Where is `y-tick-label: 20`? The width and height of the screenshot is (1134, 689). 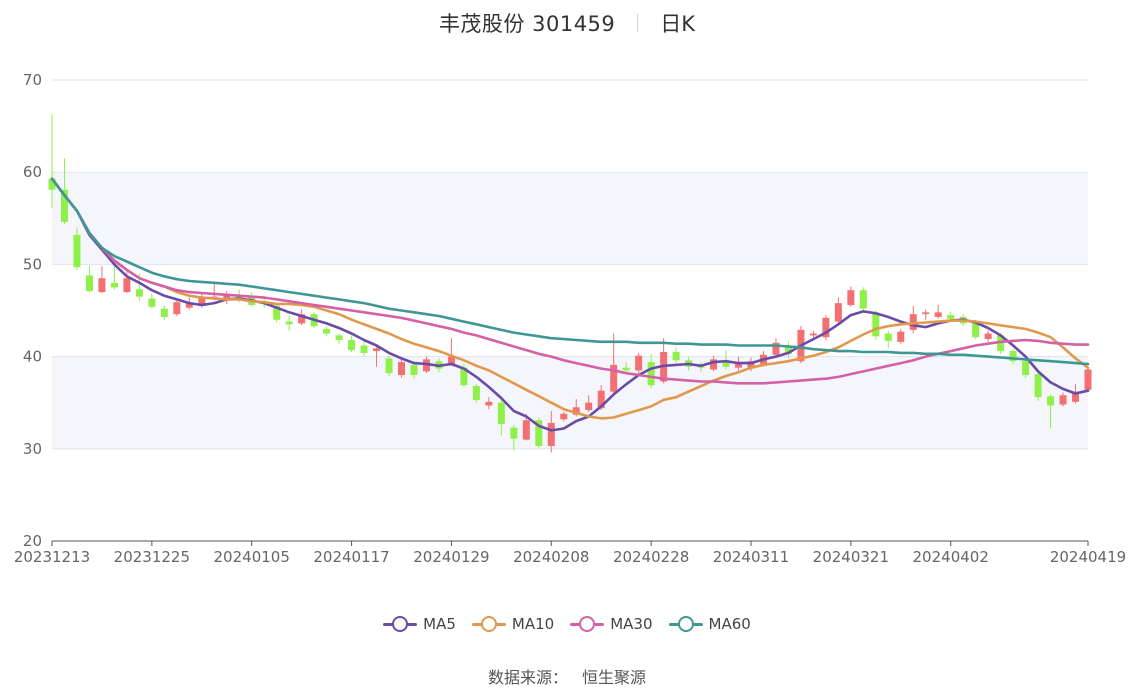 y-tick-label: 20 is located at coordinates (32, 541).